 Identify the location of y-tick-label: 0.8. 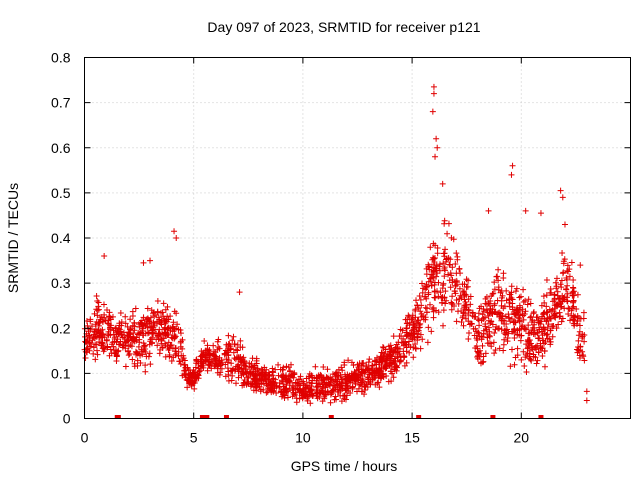
(61, 58).